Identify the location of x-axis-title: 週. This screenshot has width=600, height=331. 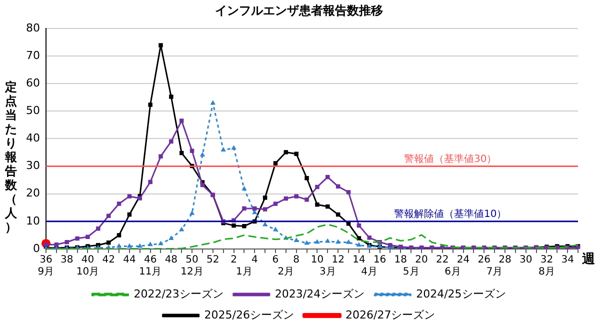
(588, 259).